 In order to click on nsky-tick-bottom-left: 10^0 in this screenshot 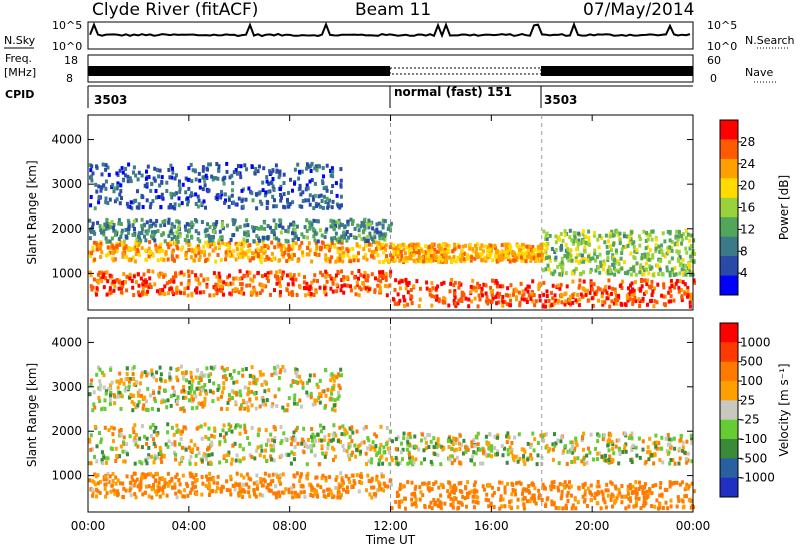, I will do `click(67, 46)`.